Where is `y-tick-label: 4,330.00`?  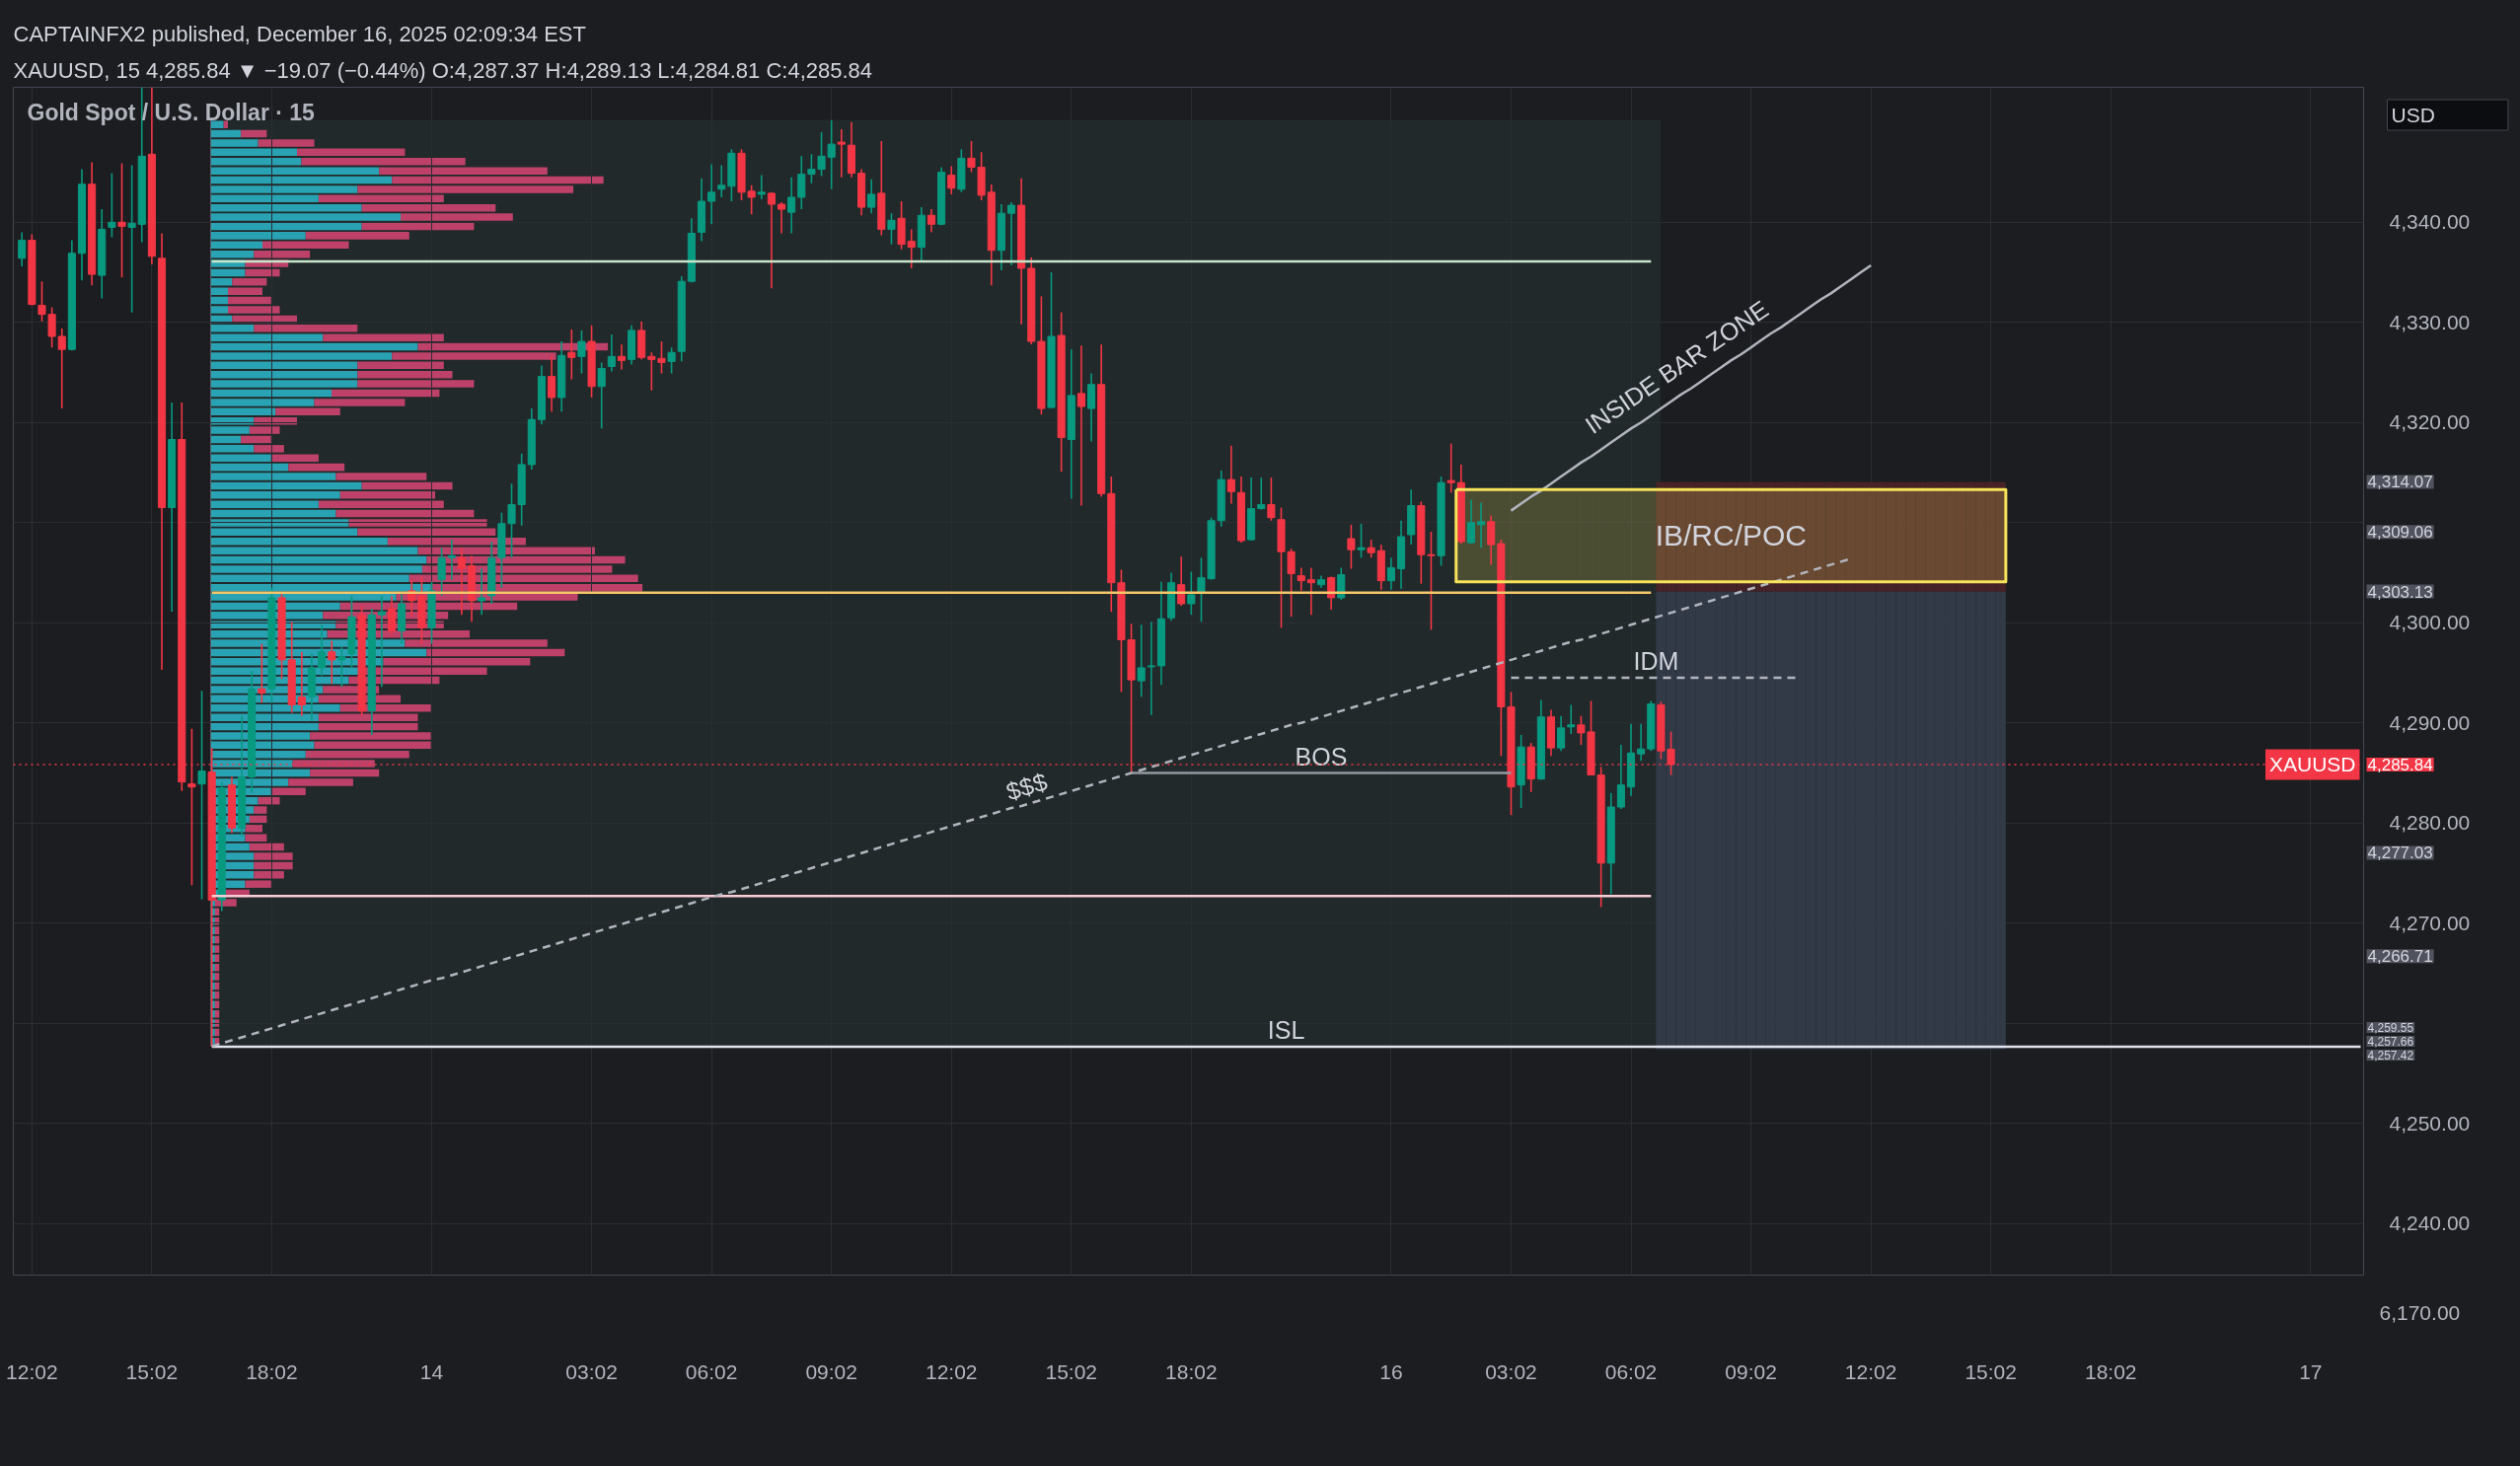 y-tick-label: 4,330.00 is located at coordinates (2430, 321).